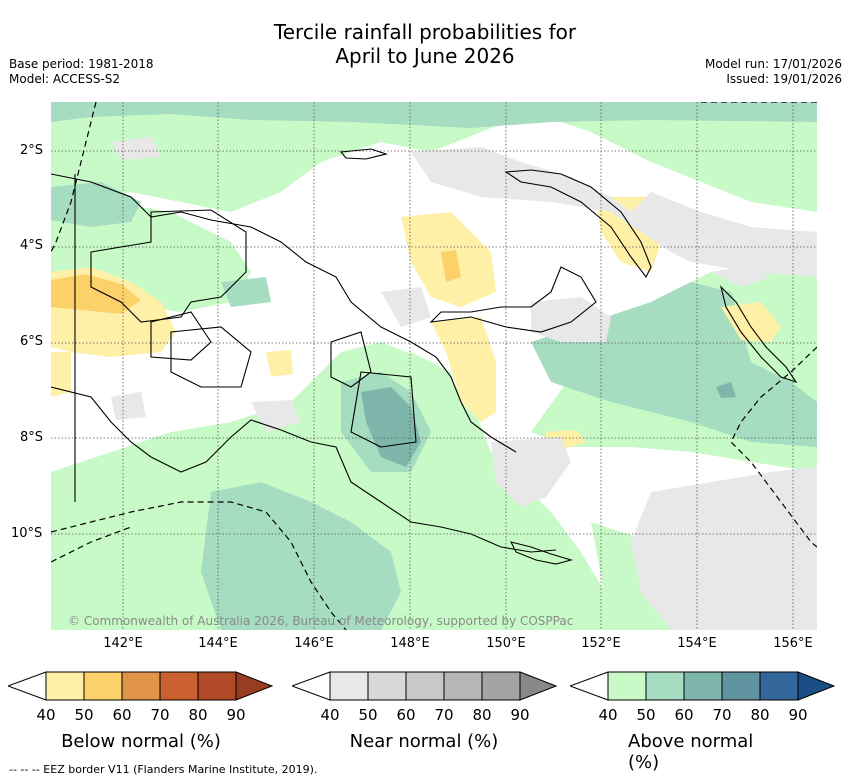  I want to click on below-region-central, so click(279, 363).